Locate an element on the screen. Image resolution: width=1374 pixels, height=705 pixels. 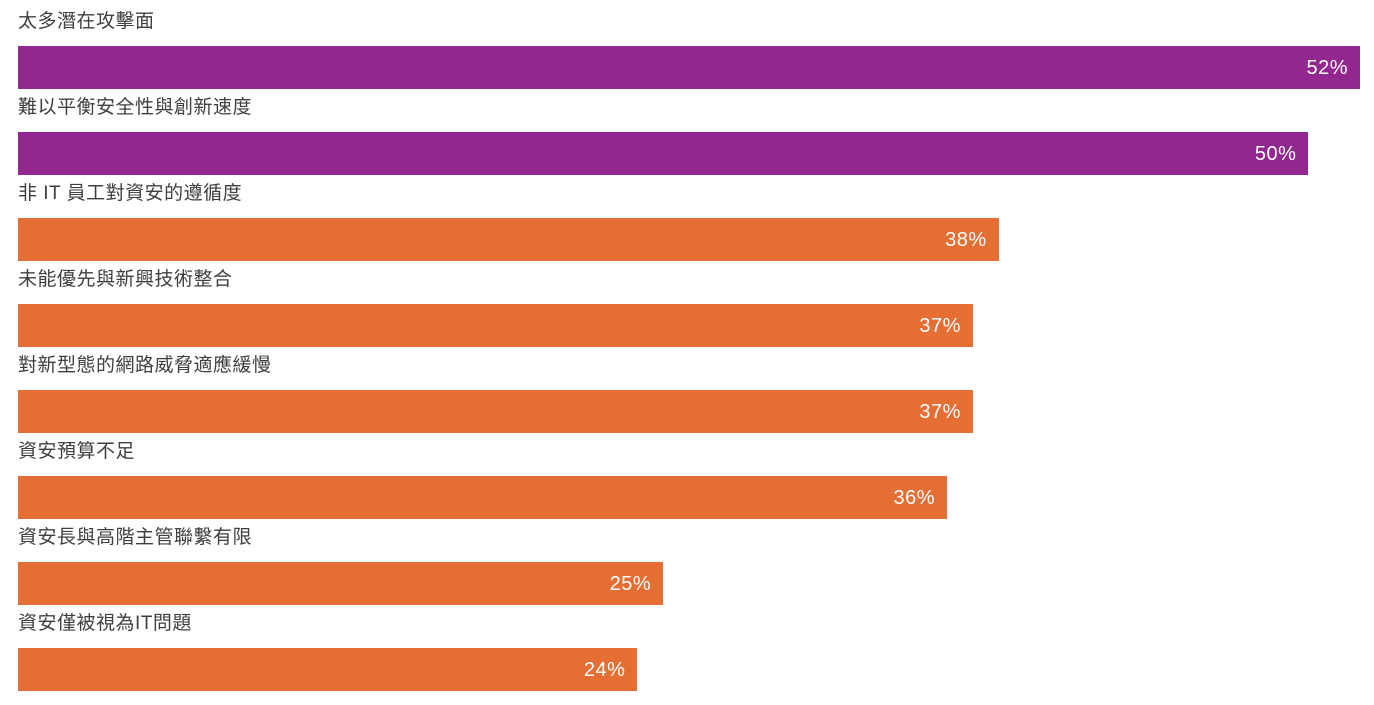
bar-track: 52% is located at coordinates (689, 67).